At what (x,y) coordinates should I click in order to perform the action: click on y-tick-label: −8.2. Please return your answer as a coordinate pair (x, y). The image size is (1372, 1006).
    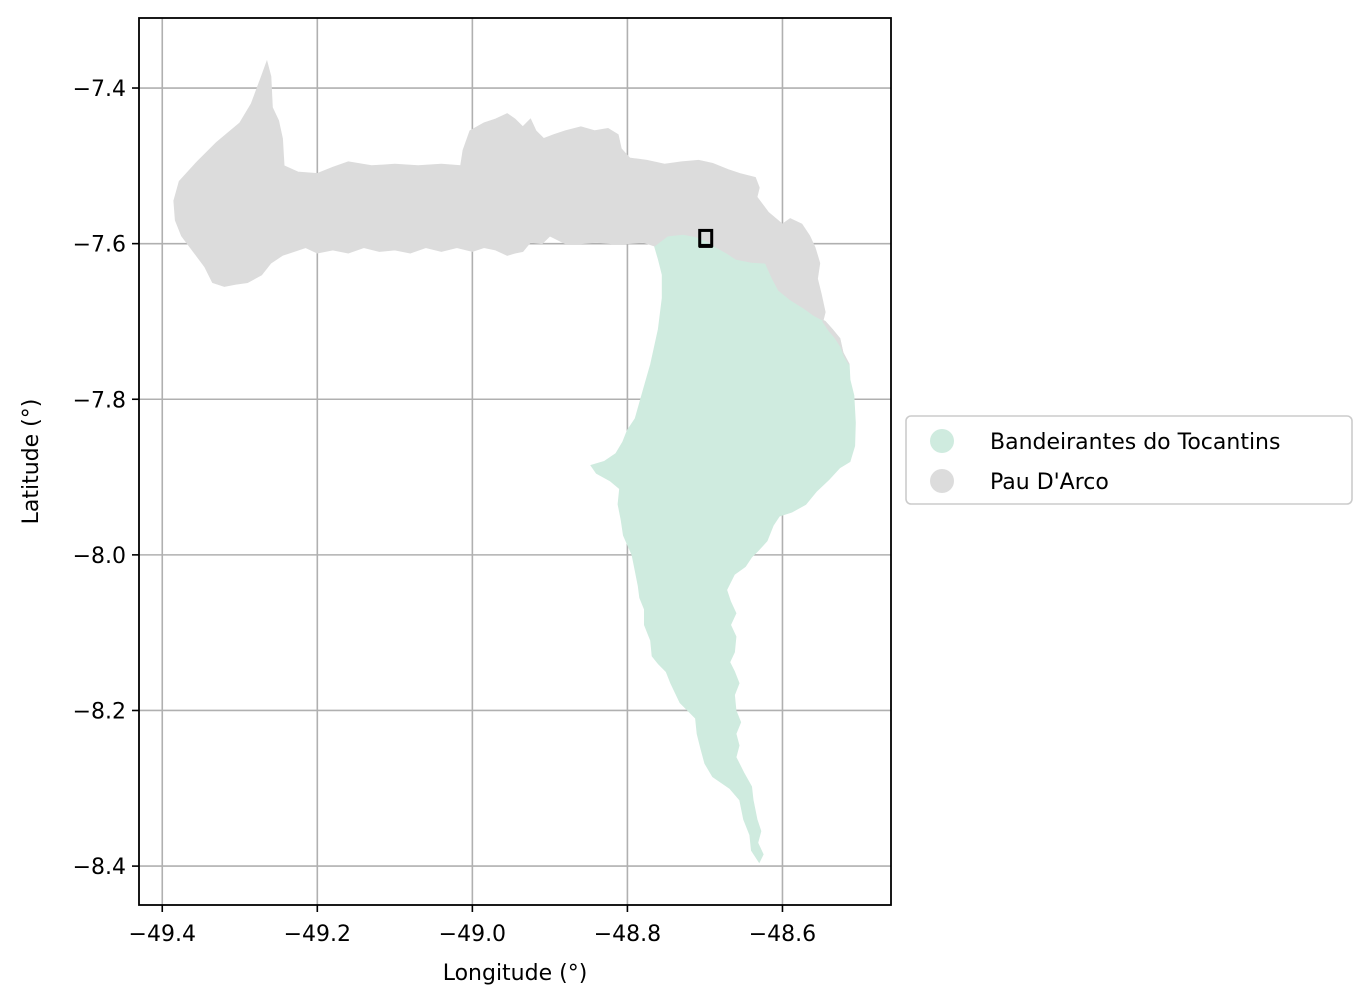
    Looking at the image, I should click on (99, 711).